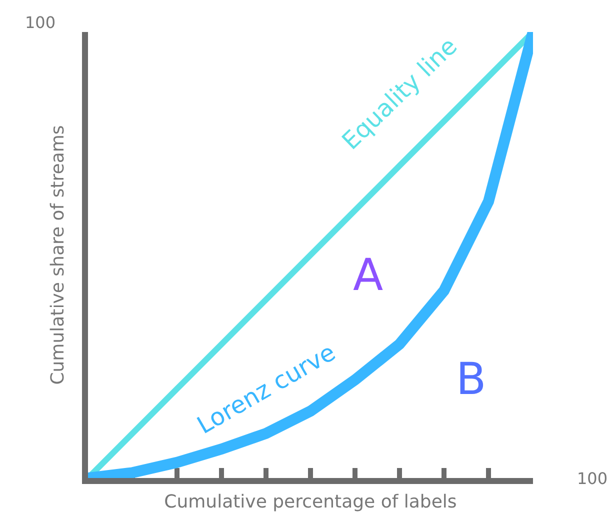 The height and width of the screenshot is (526, 614). What do you see at coordinates (58, 255) in the screenshot?
I see `y-axis-title: Cumulative share of streams` at bounding box center [58, 255].